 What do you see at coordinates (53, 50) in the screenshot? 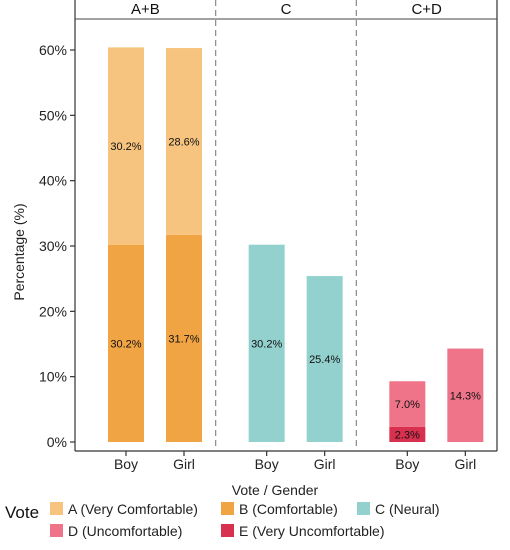
I see `y-tick-label: 60%` at bounding box center [53, 50].